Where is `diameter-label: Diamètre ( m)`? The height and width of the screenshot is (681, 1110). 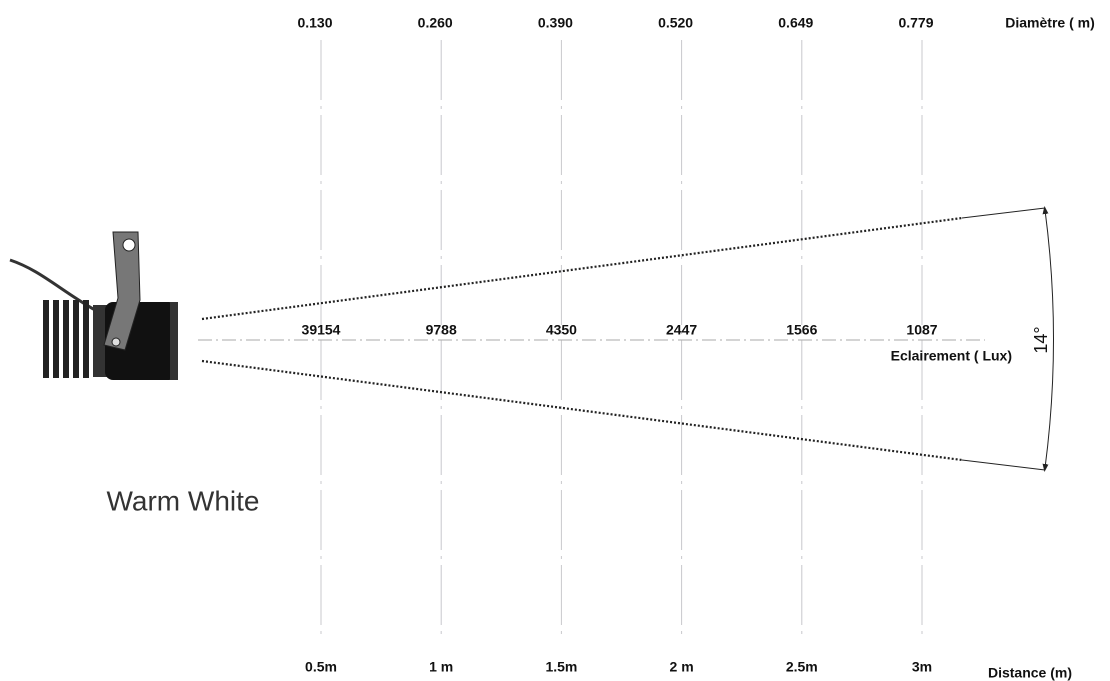 diameter-label: Diamètre ( m) is located at coordinates (1049, 23).